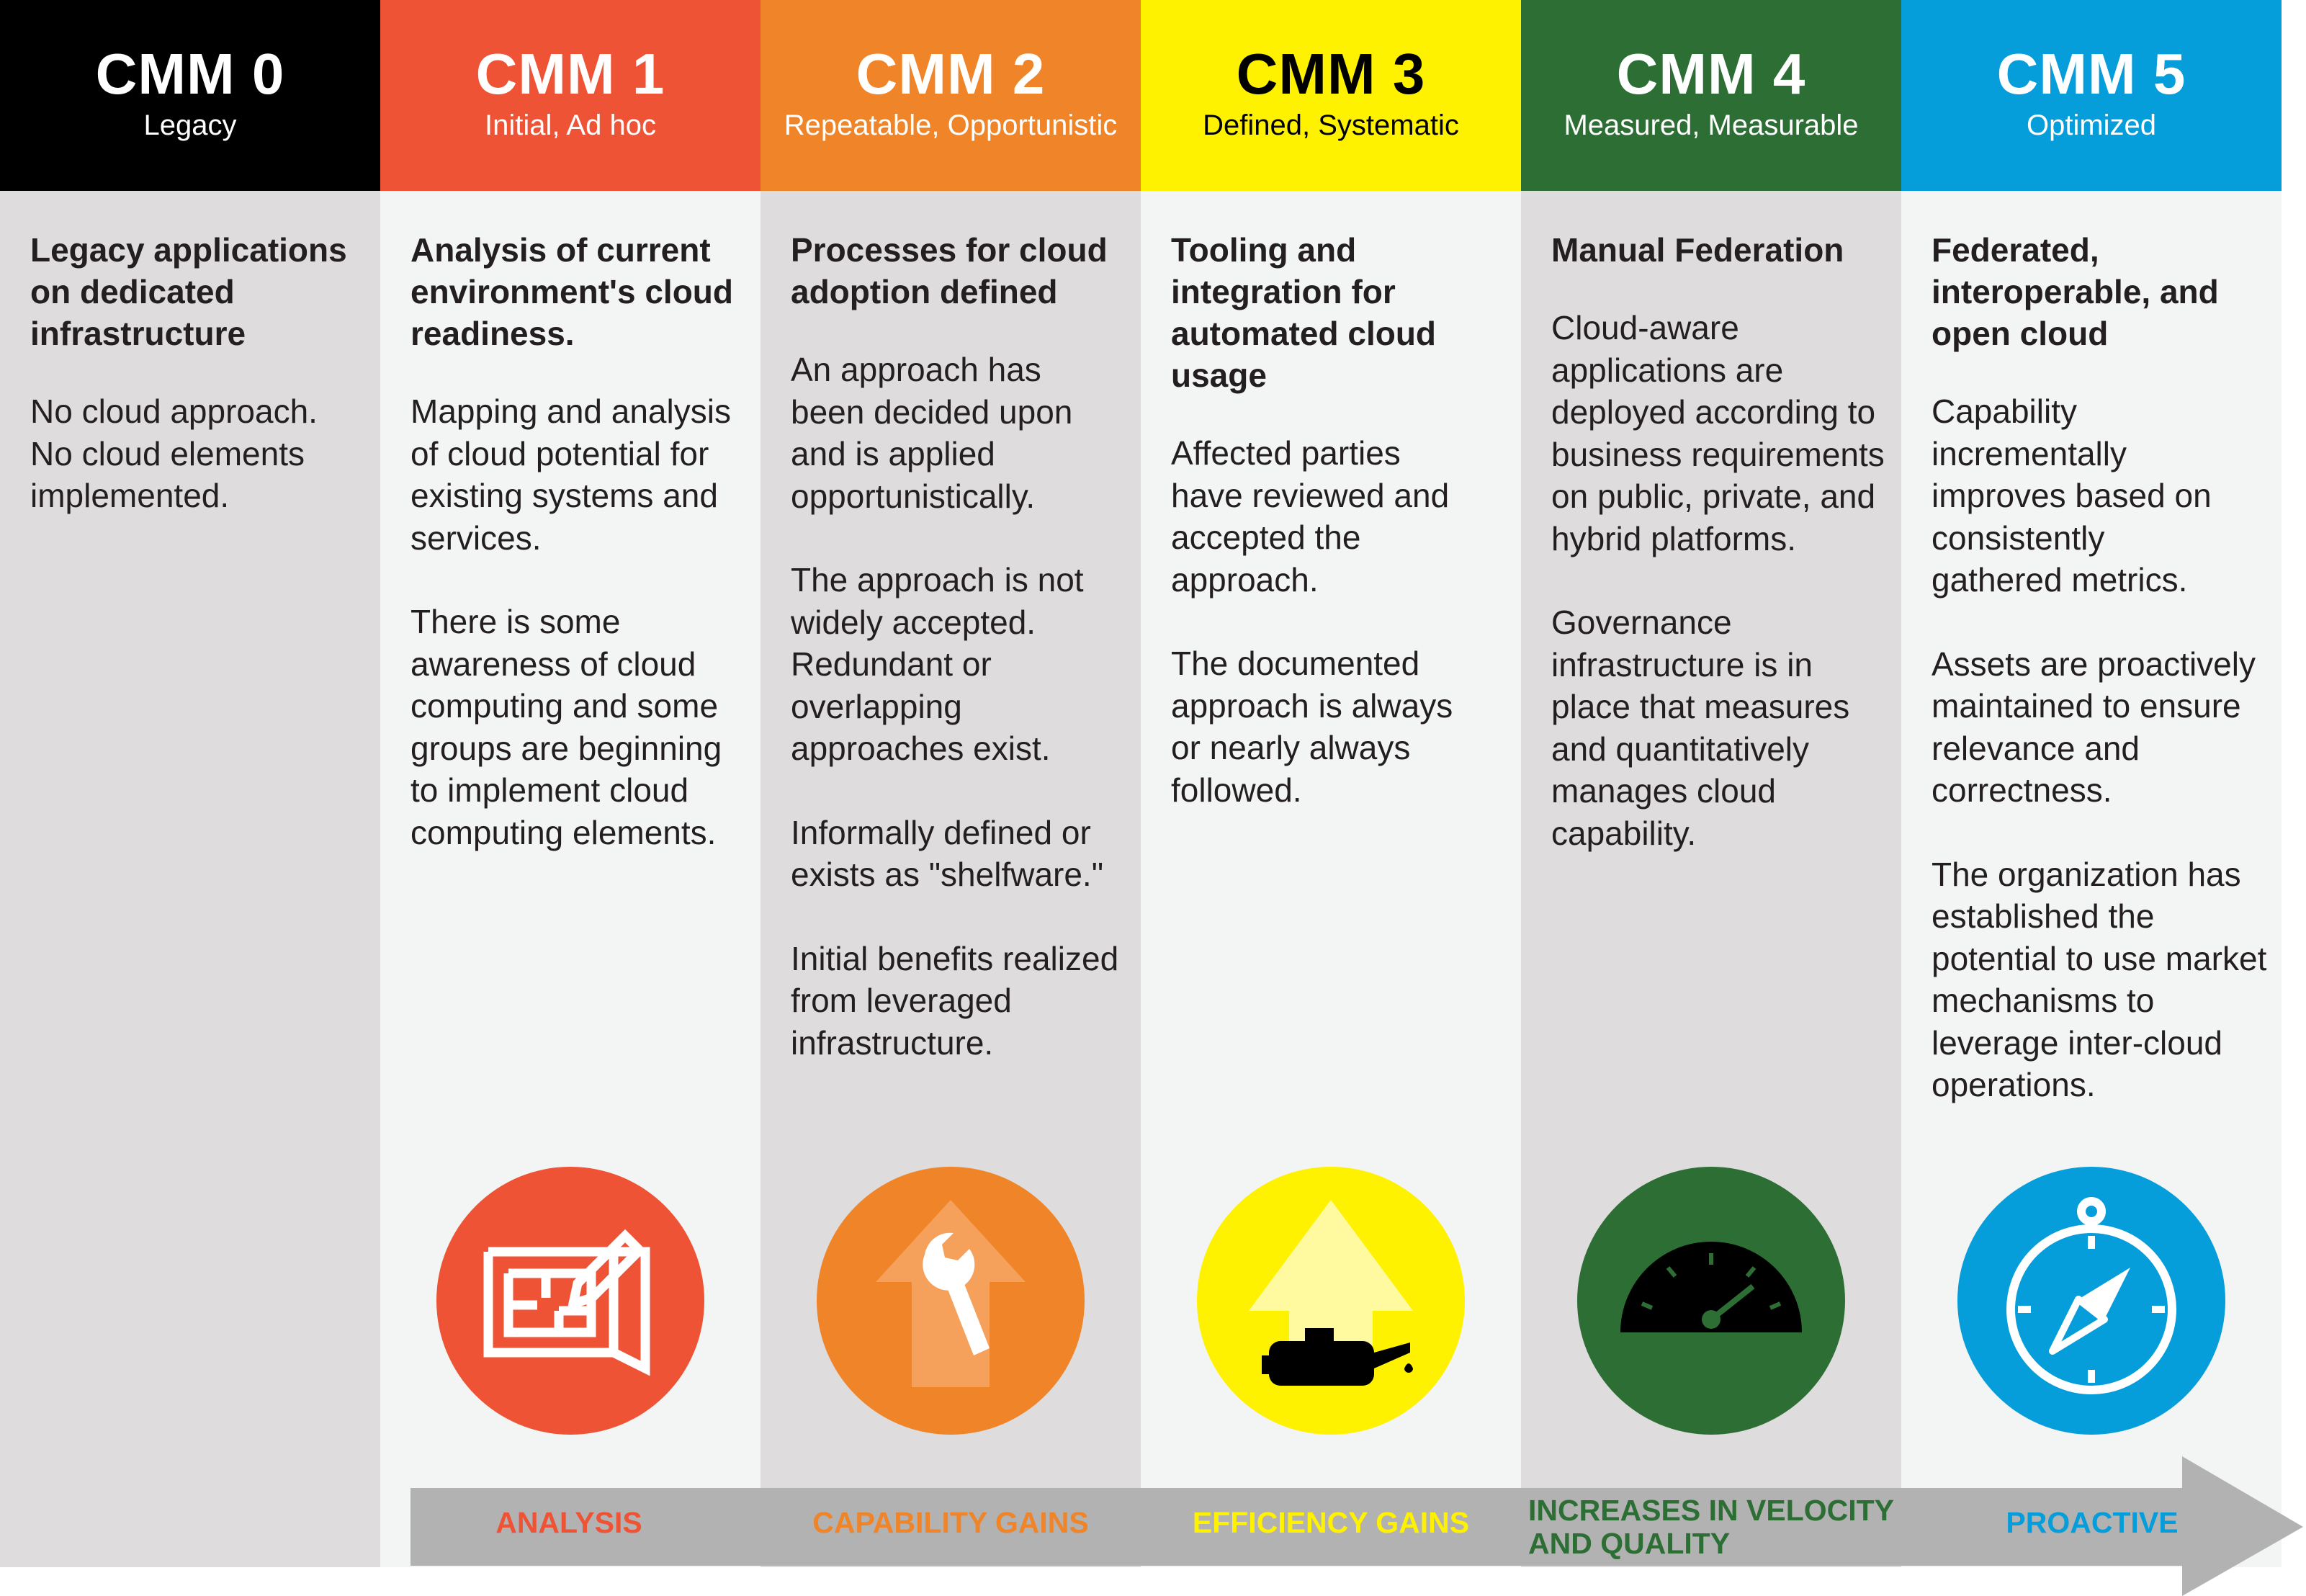  What do you see at coordinates (1331, 1301) in the screenshot?
I see `oil-can-arrow-icon` at bounding box center [1331, 1301].